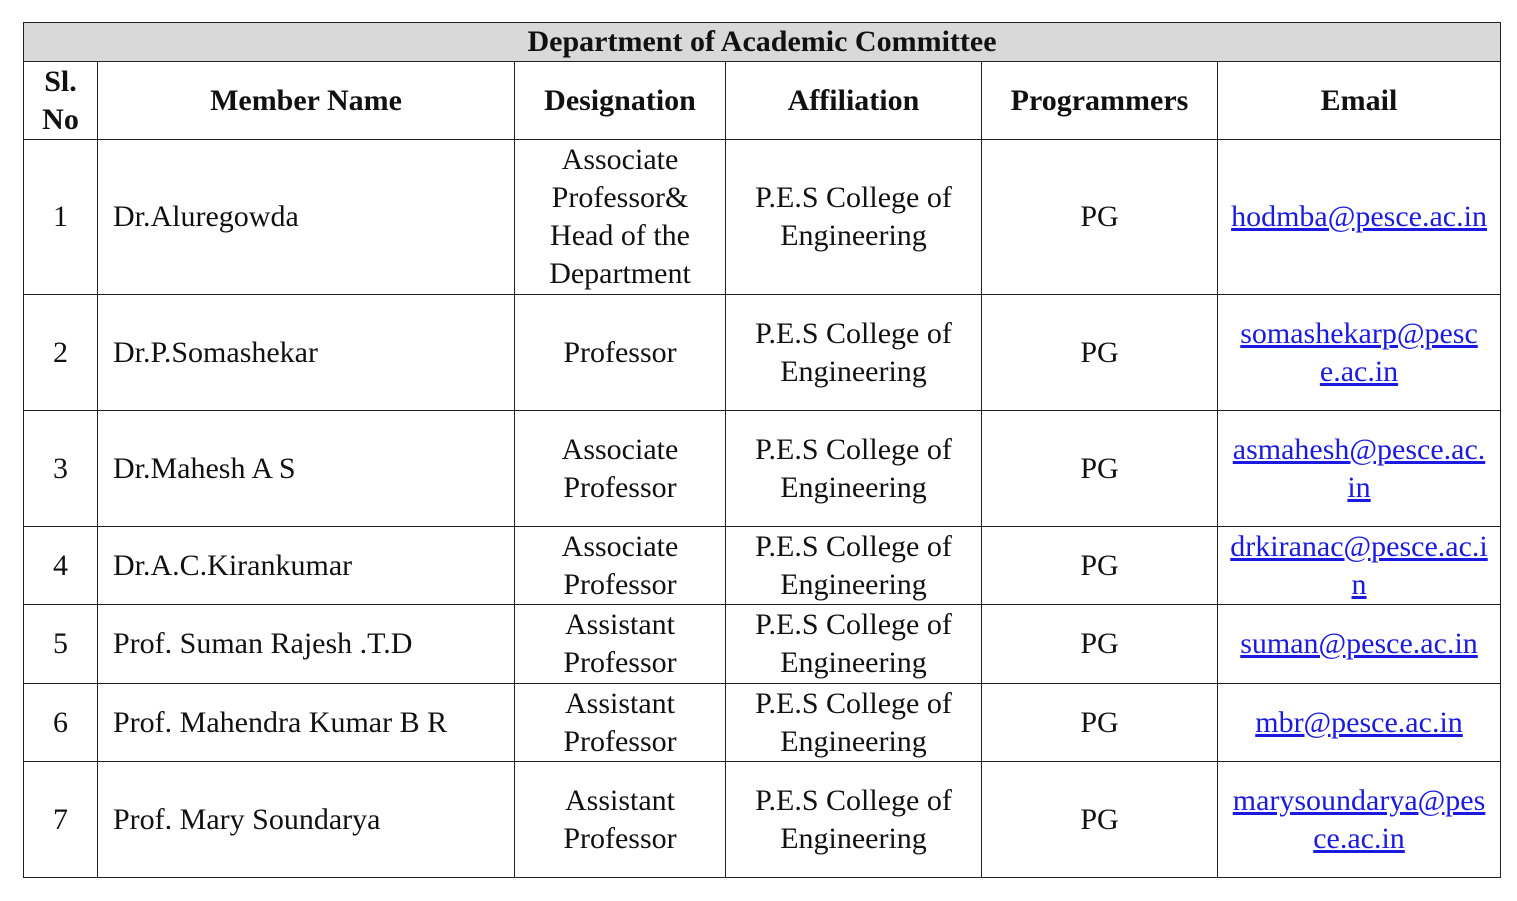 The height and width of the screenshot is (901, 1517). What do you see at coordinates (1099, 100) in the screenshot?
I see `header-programmers: Programmers` at bounding box center [1099, 100].